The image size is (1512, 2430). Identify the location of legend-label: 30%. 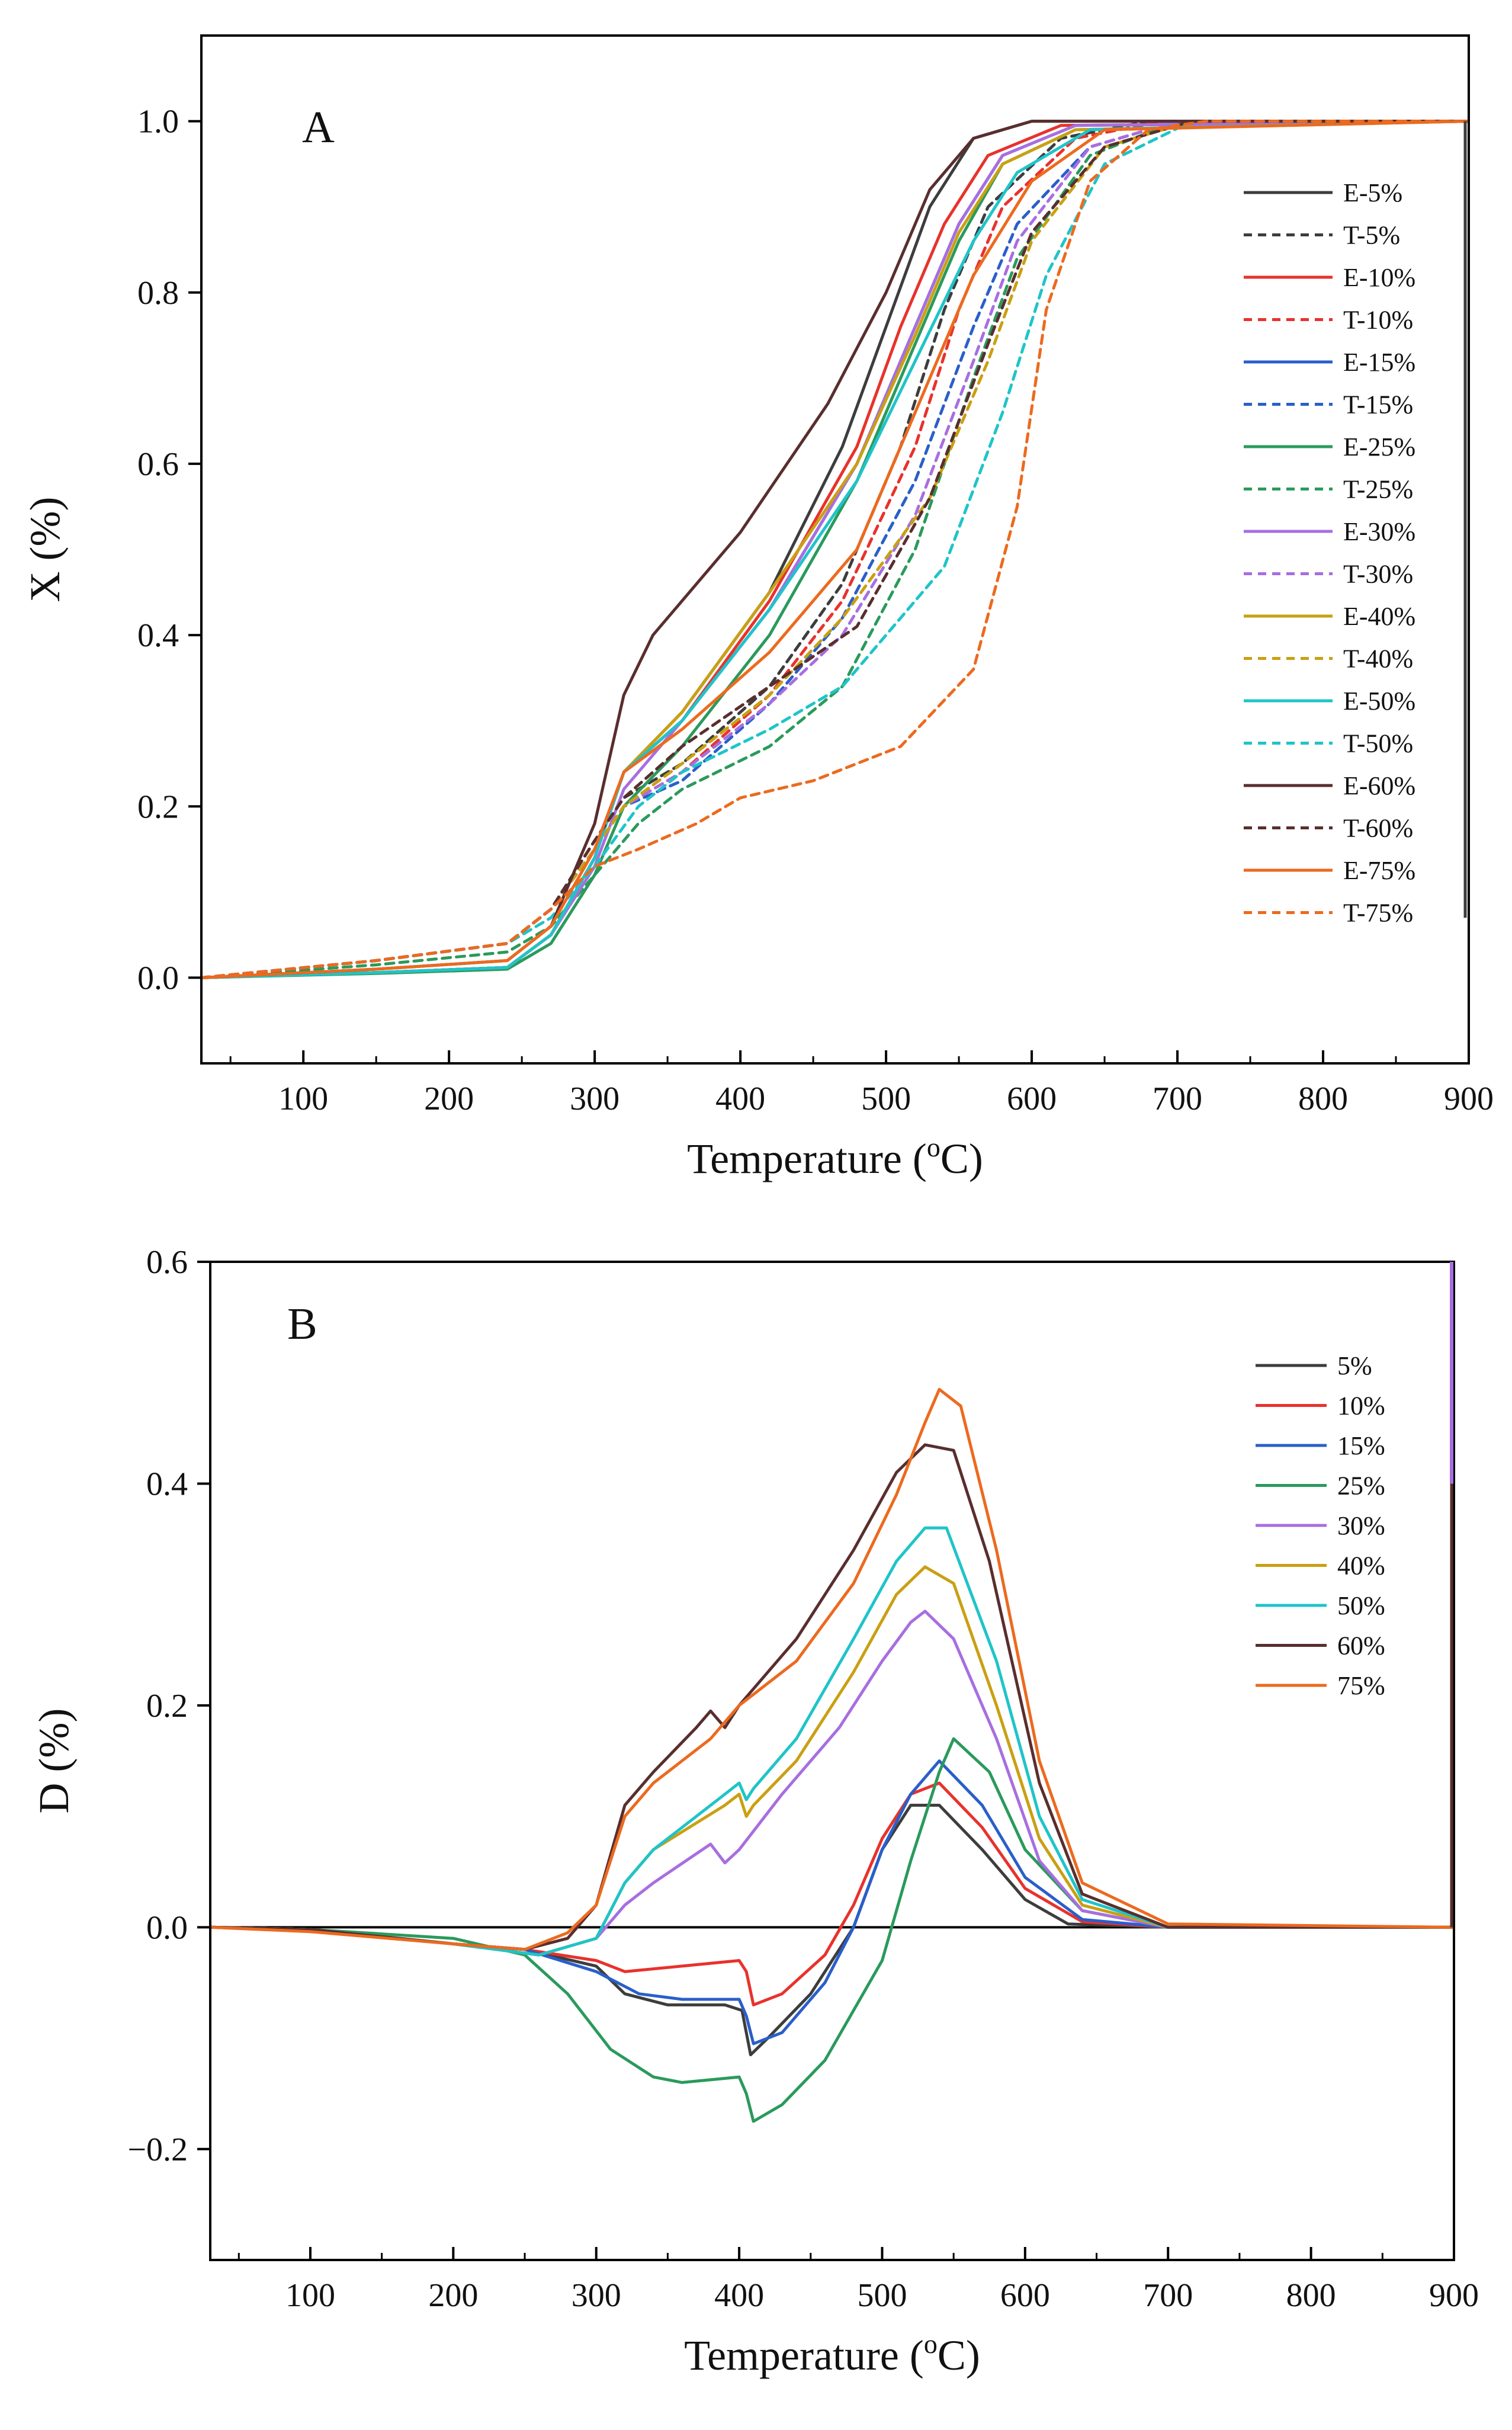
(1361, 1525).